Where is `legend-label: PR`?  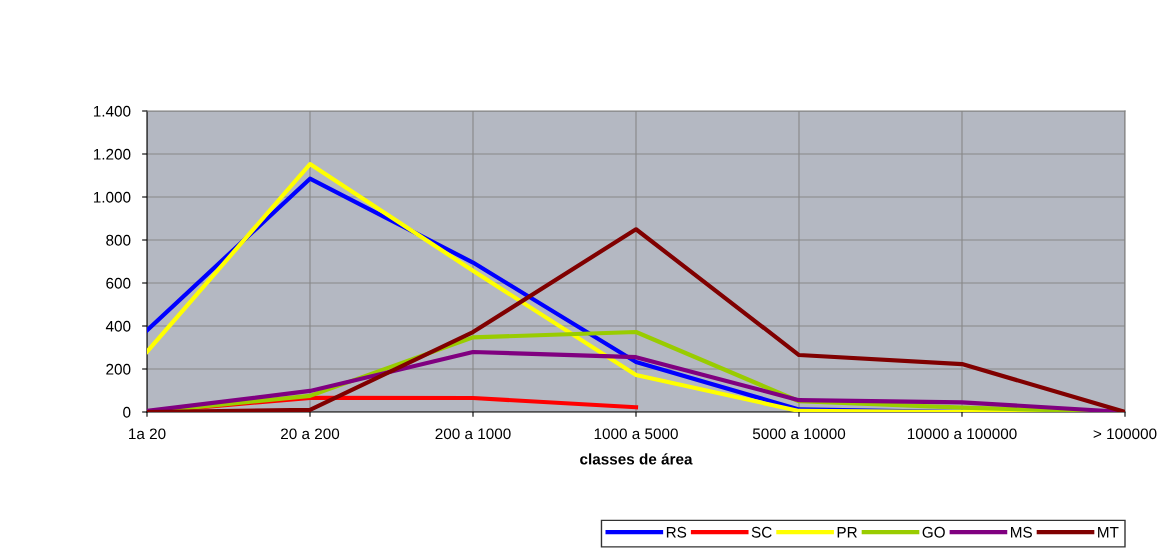
legend-label: PR is located at coordinates (847, 532).